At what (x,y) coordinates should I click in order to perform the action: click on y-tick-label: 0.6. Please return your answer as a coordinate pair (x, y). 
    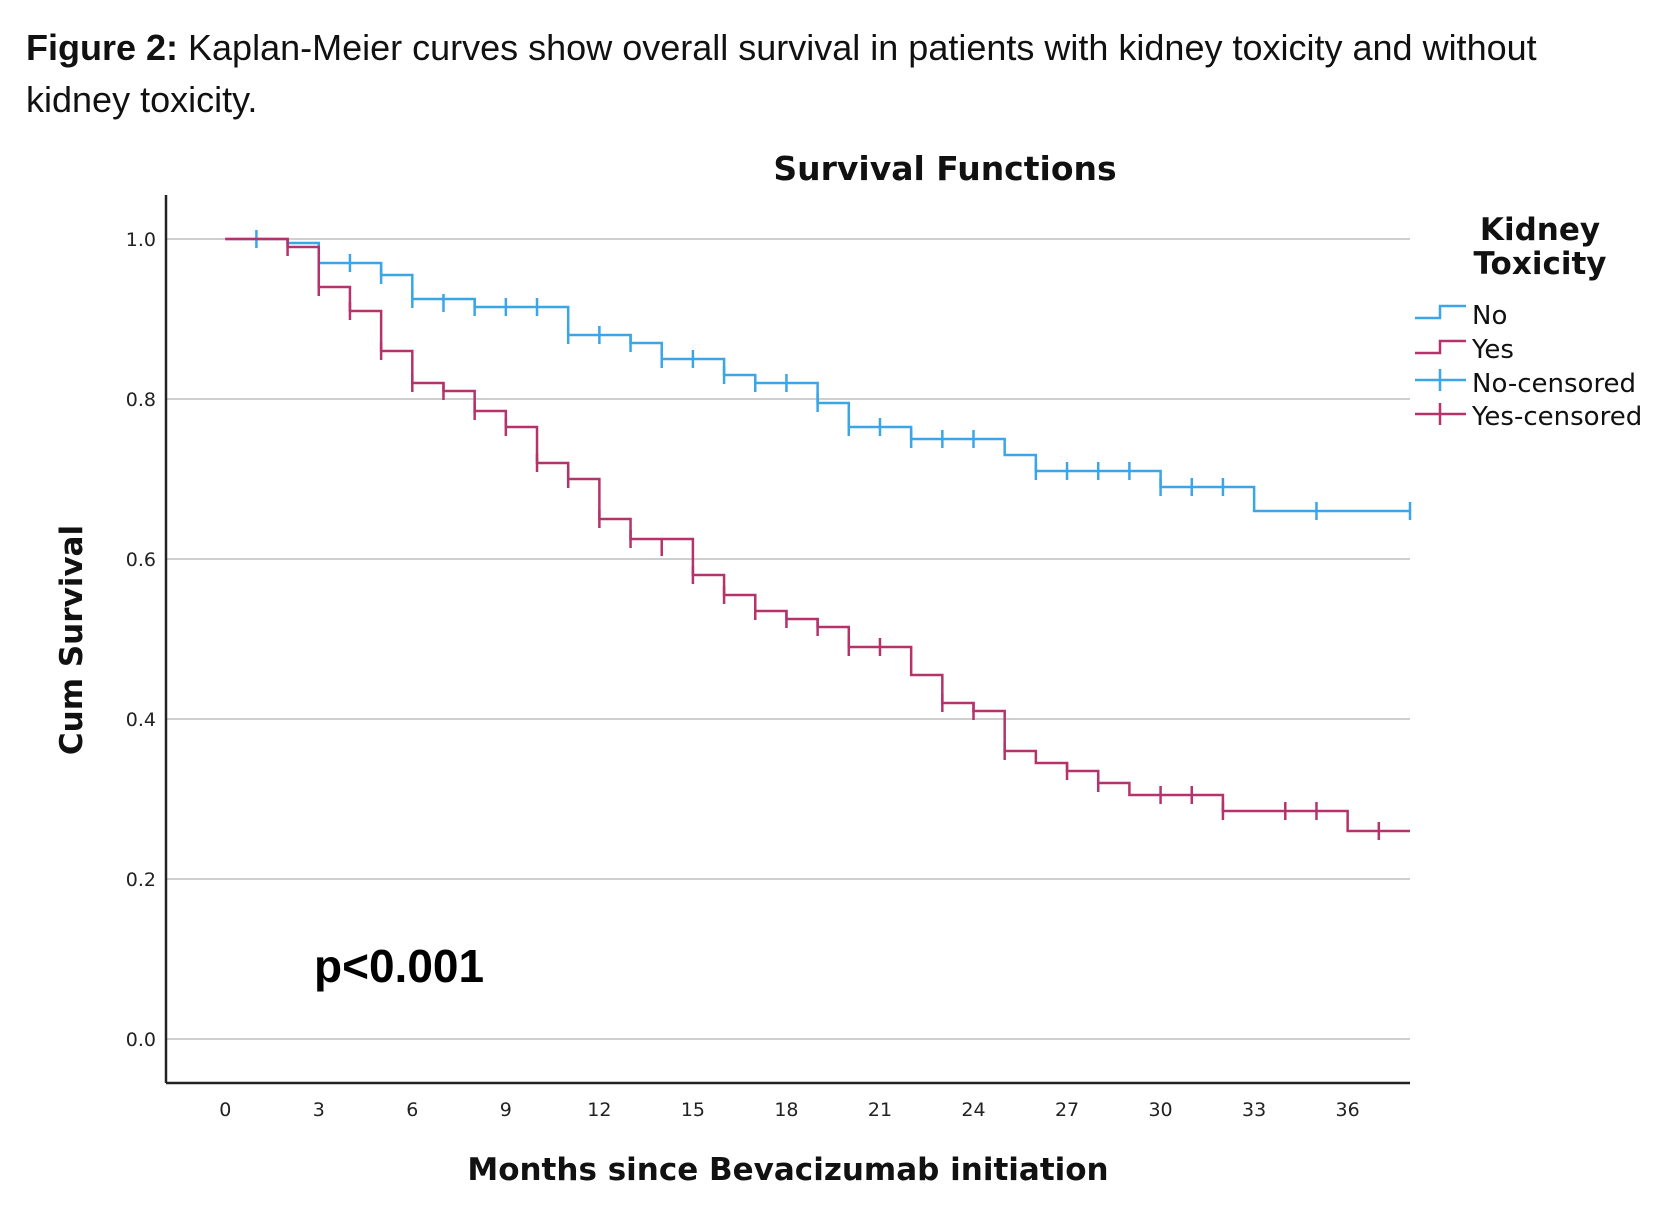
    Looking at the image, I should click on (141, 560).